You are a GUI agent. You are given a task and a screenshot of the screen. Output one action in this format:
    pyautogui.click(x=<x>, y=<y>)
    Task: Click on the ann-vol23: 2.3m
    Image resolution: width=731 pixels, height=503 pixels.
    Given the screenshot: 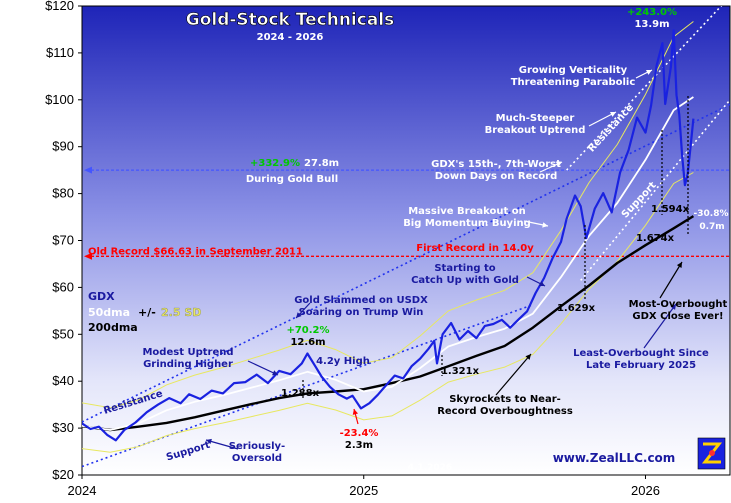 What is the action you would take?
    pyautogui.click(x=359, y=445)
    